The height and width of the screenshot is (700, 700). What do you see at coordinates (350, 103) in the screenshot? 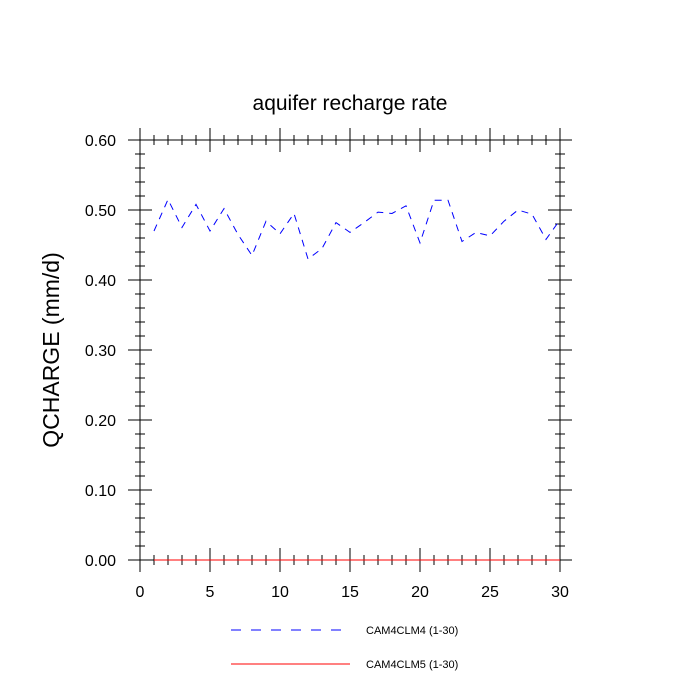
I see `chart-title: aquifer recharge rate` at bounding box center [350, 103].